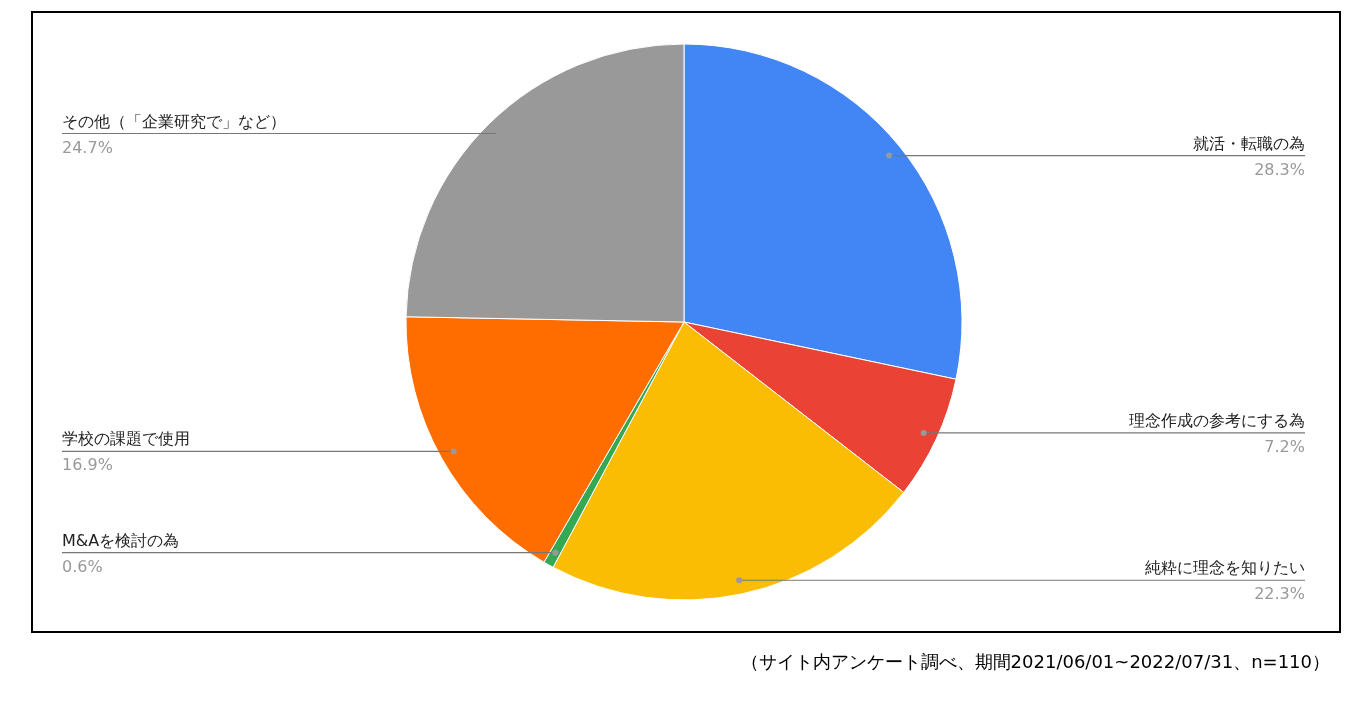  I want to click on slice-label: 就活・転職の為, so click(1249, 143).